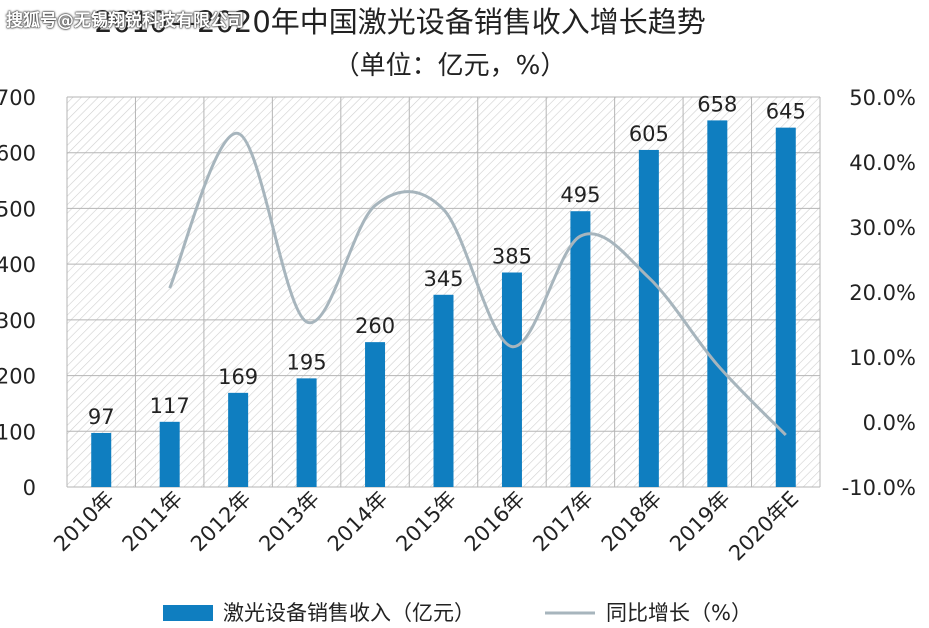 This screenshot has width=929, height=628. I want to click on y2-tick-label: -10.0%, so click(879, 488).